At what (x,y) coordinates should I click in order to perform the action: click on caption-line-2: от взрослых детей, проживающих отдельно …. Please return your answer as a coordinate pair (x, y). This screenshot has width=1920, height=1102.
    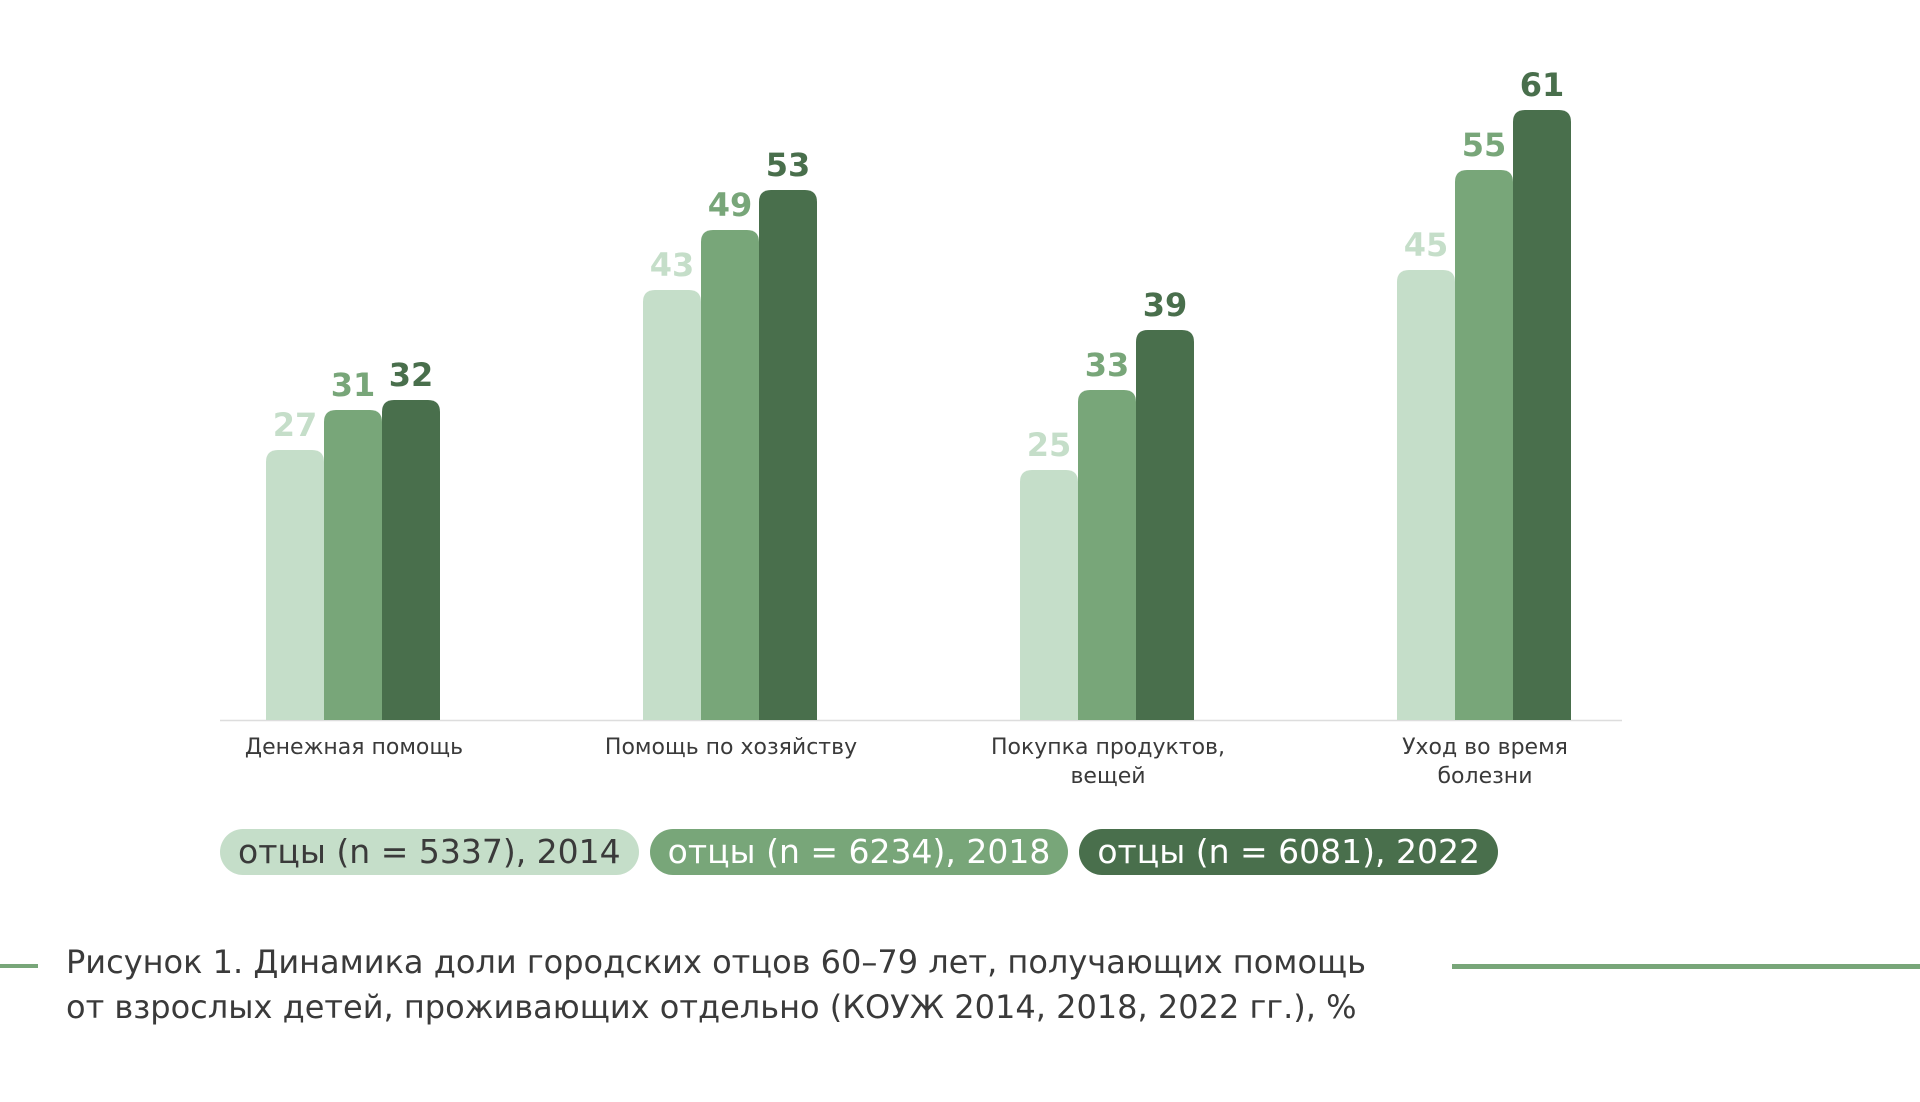
    Looking at the image, I should click on (711, 1007).